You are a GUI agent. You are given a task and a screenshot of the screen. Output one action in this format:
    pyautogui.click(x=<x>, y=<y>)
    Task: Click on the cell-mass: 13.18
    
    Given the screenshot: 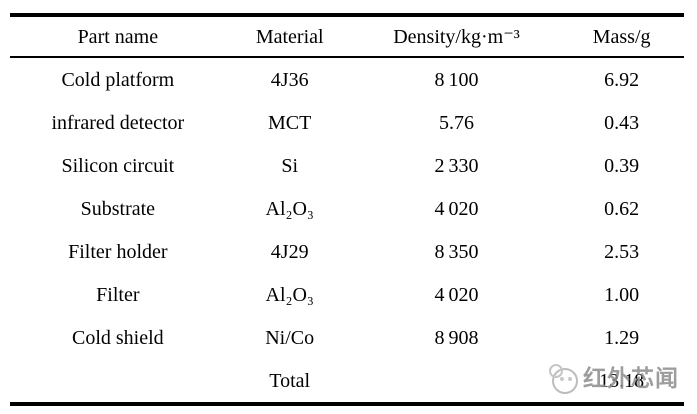 What is the action you would take?
    pyautogui.click(x=622, y=380)
    